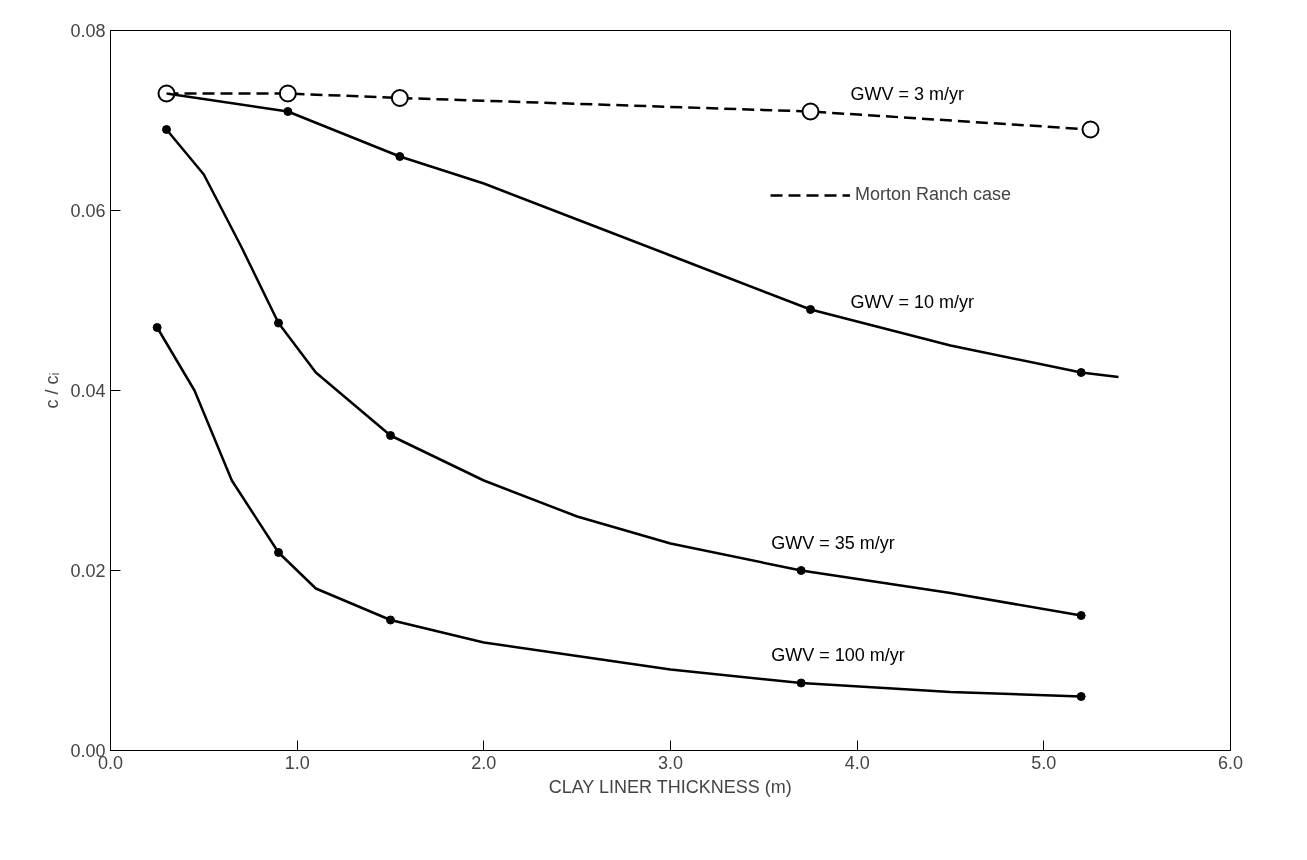  I want to click on x-tick-label: 4.0, so click(857, 762).